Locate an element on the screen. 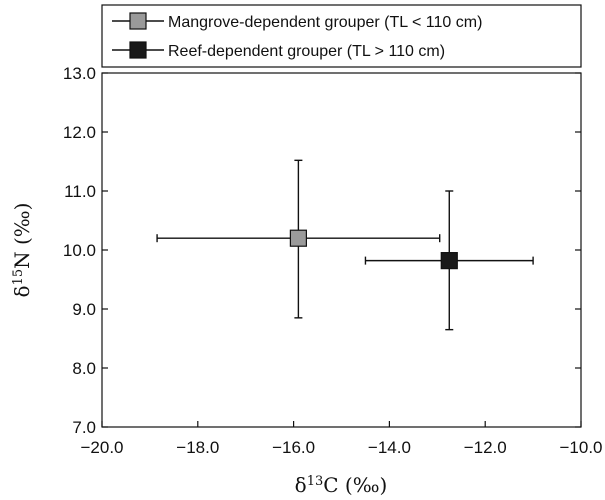 The width and height of the screenshot is (605, 500). series-point is located at coordinates (449, 260).